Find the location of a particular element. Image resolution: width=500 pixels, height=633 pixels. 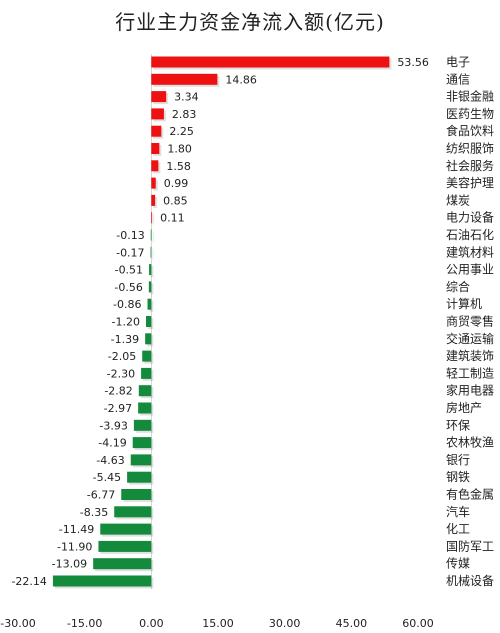

value-label: -1.39 is located at coordinates (125, 339).